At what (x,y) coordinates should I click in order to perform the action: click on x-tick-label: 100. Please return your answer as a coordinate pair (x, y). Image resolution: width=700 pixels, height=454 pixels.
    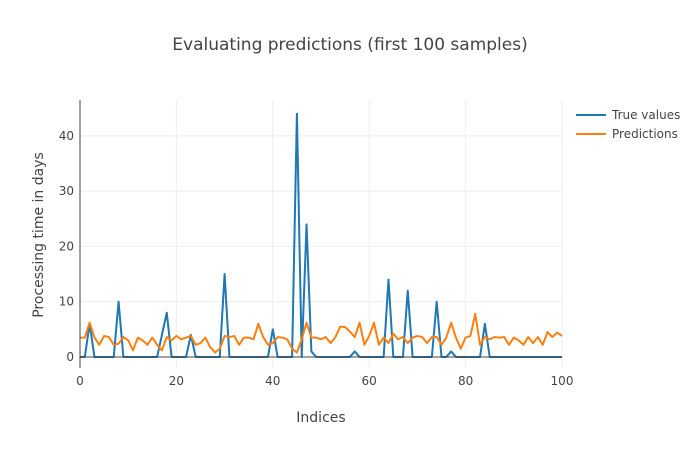
    Looking at the image, I should click on (562, 381).